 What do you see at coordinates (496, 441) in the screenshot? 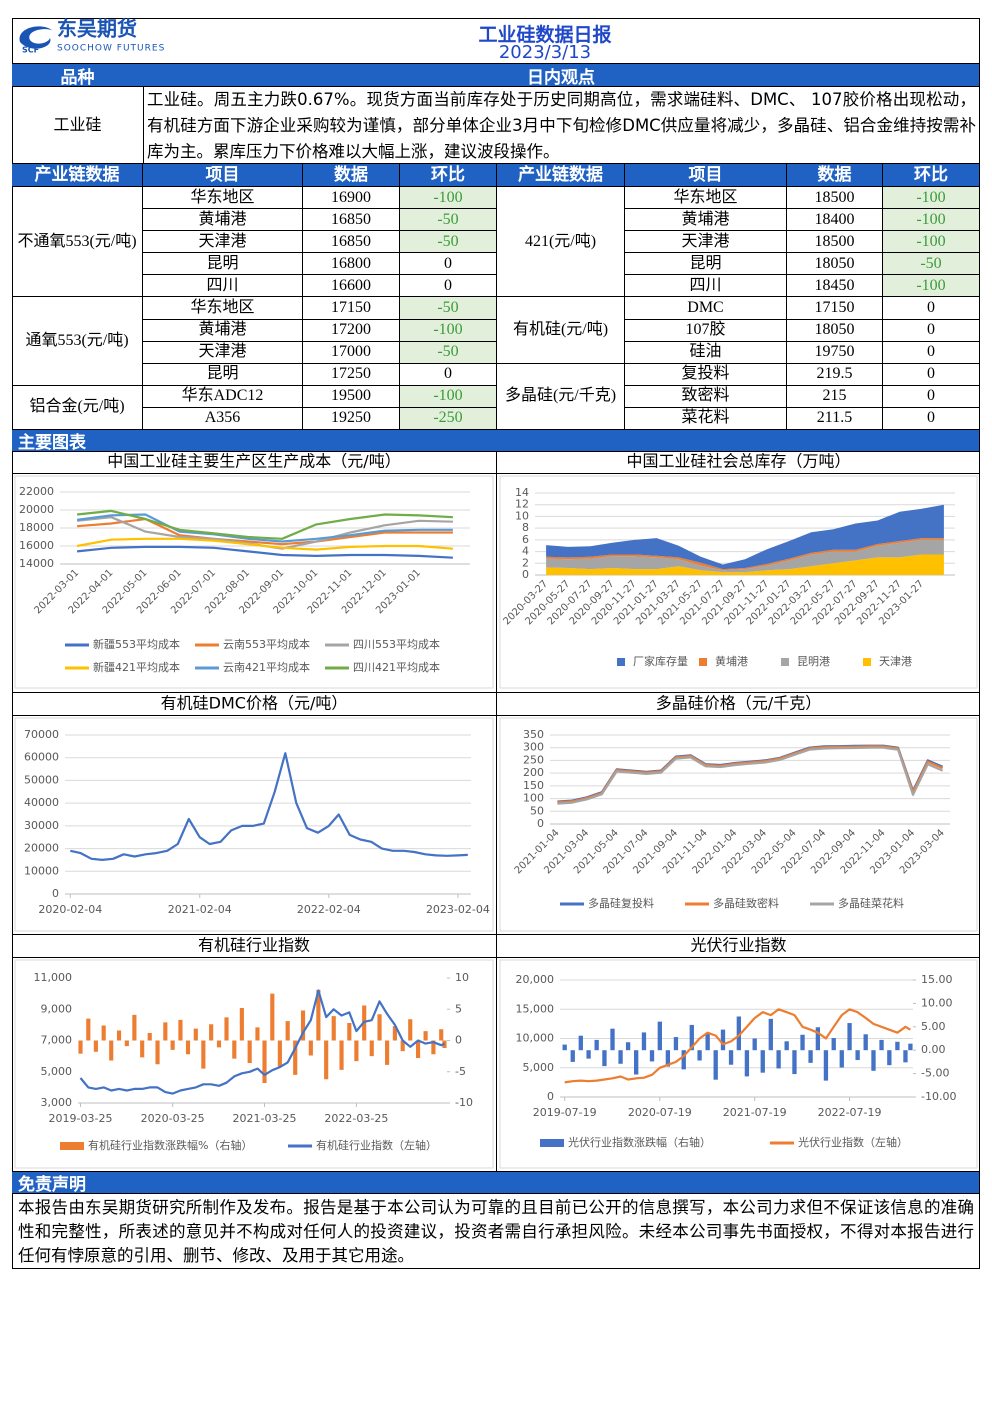
I see `section-header: 主要图表` at bounding box center [496, 441].